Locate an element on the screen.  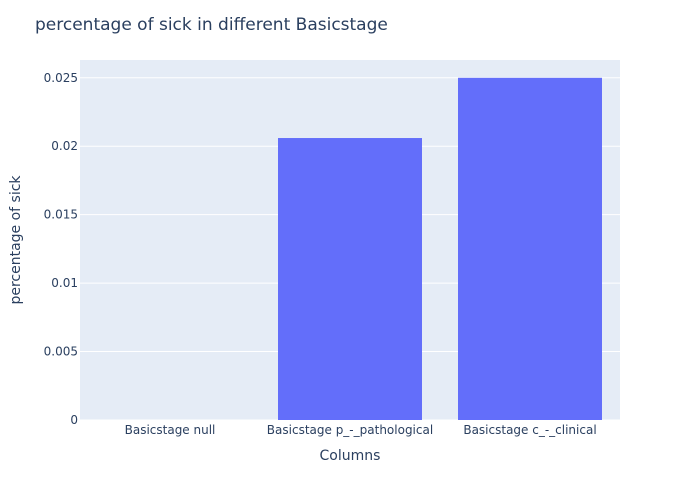
y-tick-label: 0.025 is located at coordinates (61, 78).